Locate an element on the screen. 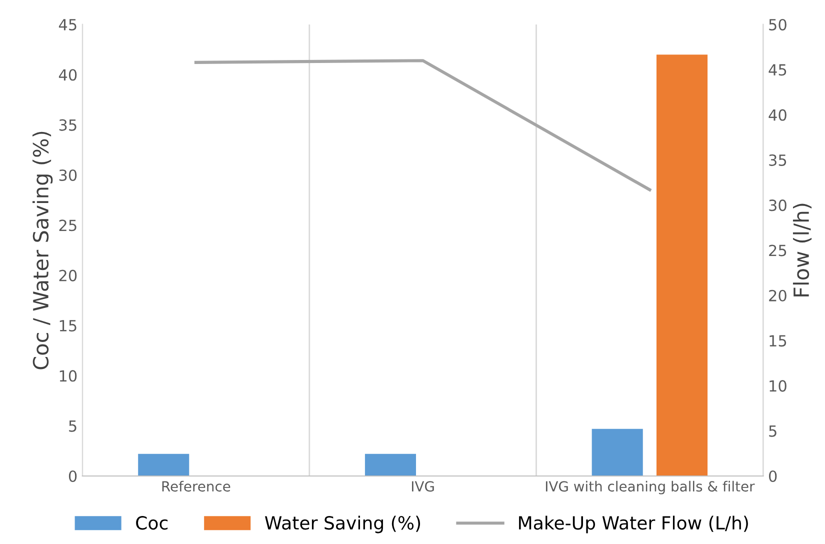 The image size is (825, 544). x-tick-label: IVG is located at coordinates (423, 486).